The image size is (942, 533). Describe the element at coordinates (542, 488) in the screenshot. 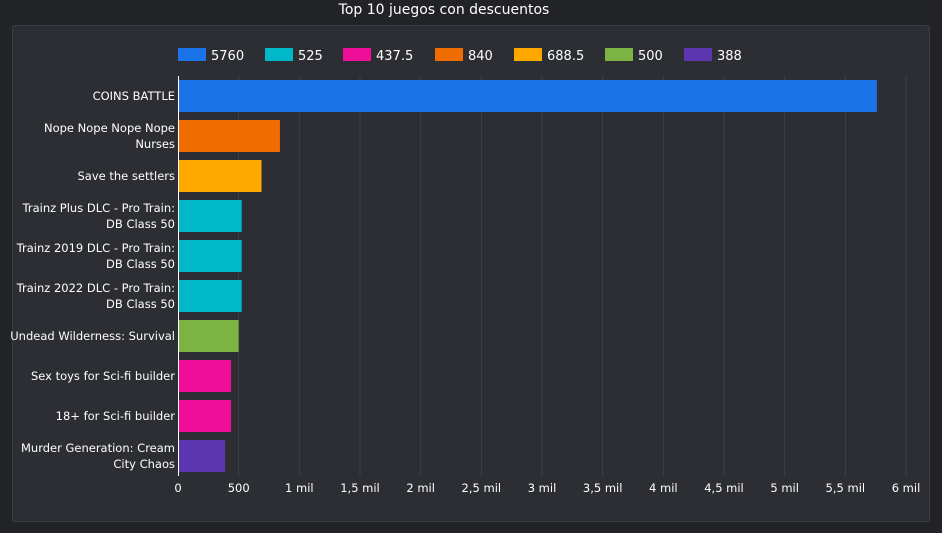

I see `x-tick-label: 3 mil` at that location.